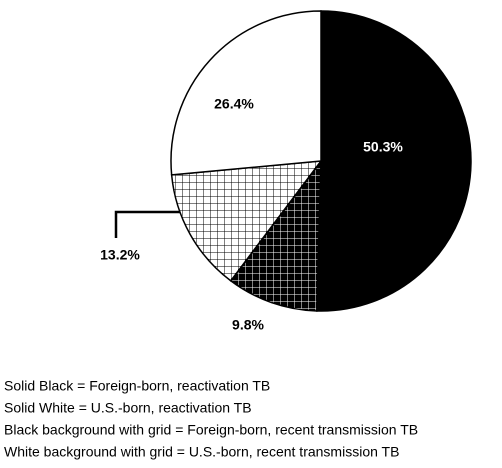 This screenshot has width=502, height=468. What do you see at coordinates (234, 104) in the screenshot?
I see `slice-label: 26.4%` at bounding box center [234, 104].